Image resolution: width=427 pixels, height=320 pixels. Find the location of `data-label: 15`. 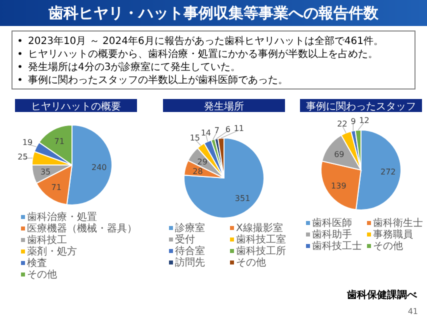

data-label: 15 is located at coordinates (195, 137).